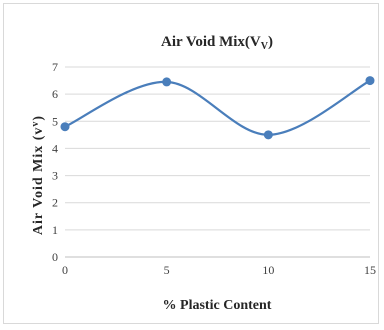  What do you see at coordinates (55, 176) in the screenshot?
I see `y-tick-label: 3` at bounding box center [55, 176].